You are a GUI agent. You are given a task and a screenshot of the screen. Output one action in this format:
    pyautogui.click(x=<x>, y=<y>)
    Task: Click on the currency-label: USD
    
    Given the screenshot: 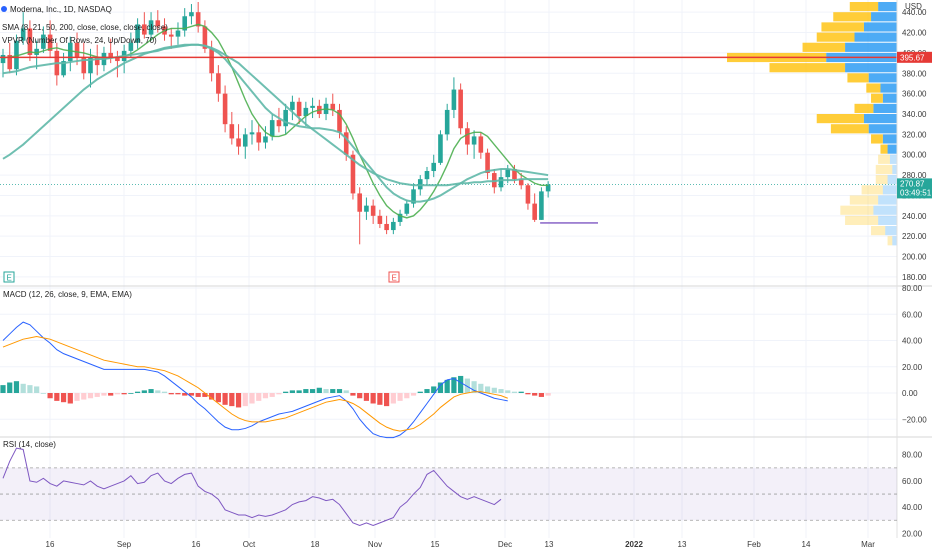 What is the action you would take?
    pyautogui.click(x=913, y=6)
    